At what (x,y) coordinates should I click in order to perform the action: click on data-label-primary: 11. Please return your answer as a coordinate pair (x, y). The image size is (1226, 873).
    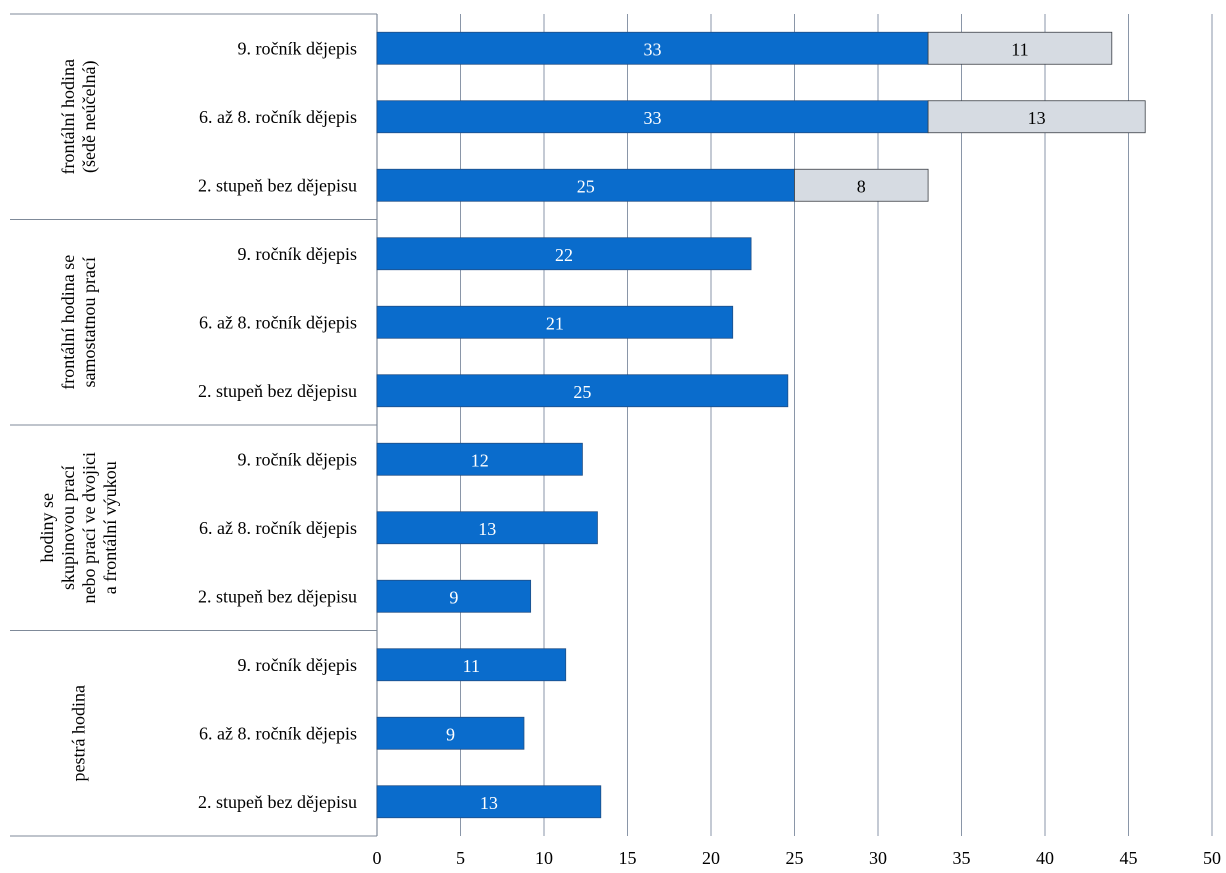
    Looking at the image, I should click on (471, 666).